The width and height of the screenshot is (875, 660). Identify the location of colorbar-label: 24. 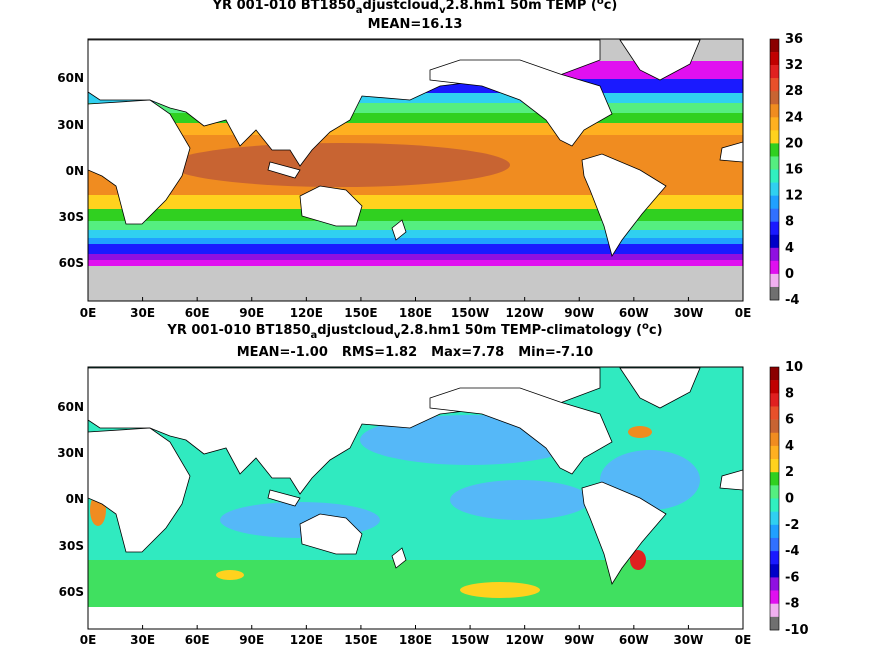
(794, 117).